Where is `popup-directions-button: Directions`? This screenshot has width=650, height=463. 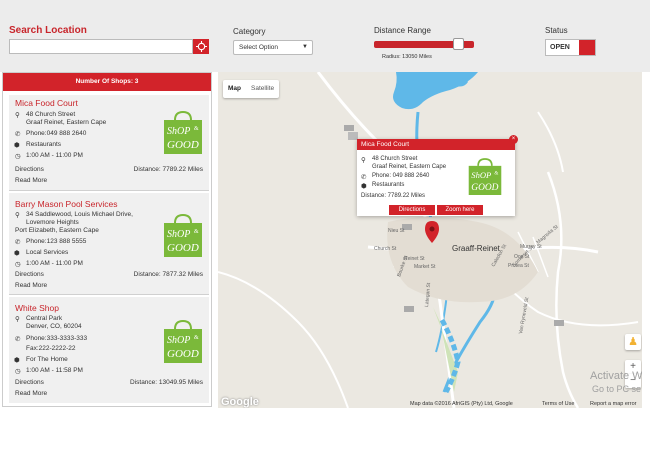 popup-directions-button: Directions is located at coordinates (412, 210).